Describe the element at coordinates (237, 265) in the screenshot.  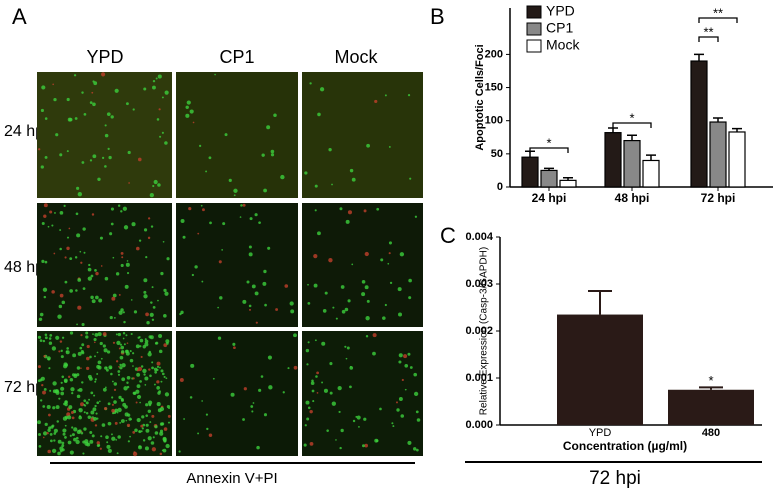
I see `micrograph` at that location.